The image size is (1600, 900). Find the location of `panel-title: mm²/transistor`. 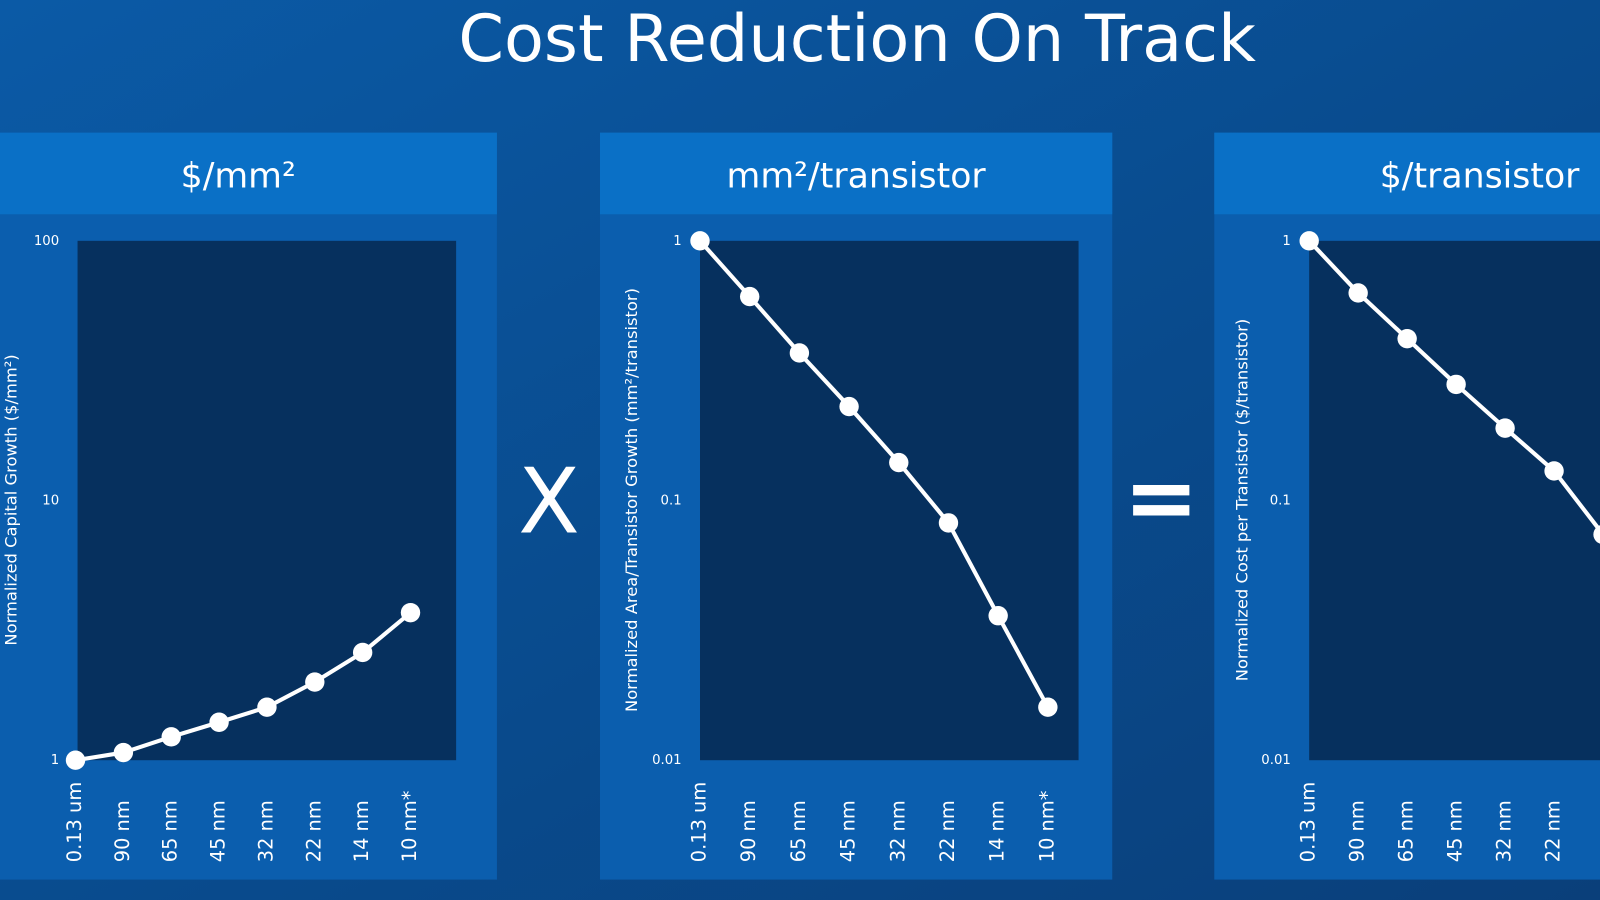

panel-title: mm²/transistor is located at coordinates (857, 177).